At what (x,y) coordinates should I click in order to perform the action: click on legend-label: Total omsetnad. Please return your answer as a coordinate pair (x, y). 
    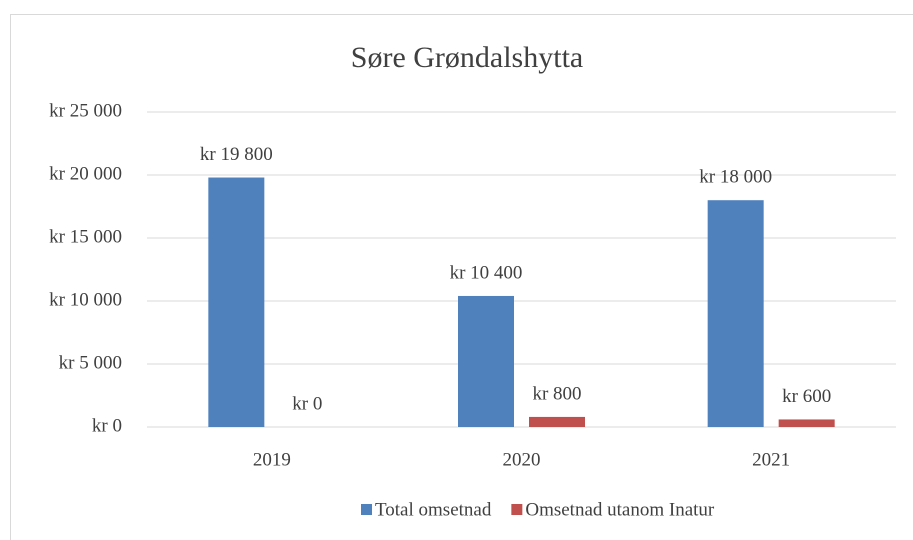
    Looking at the image, I should click on (433, 509).